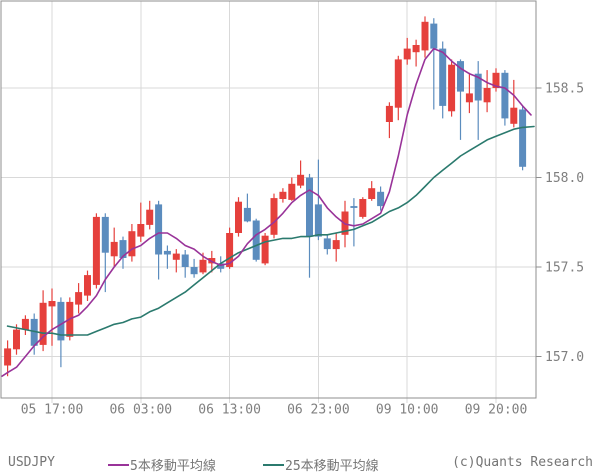 This screenshot has width=600, height=475. Describe the element at coordinates (318, 410) in the screenshot. I see `x-axis-label: 06 23:00` at that location.